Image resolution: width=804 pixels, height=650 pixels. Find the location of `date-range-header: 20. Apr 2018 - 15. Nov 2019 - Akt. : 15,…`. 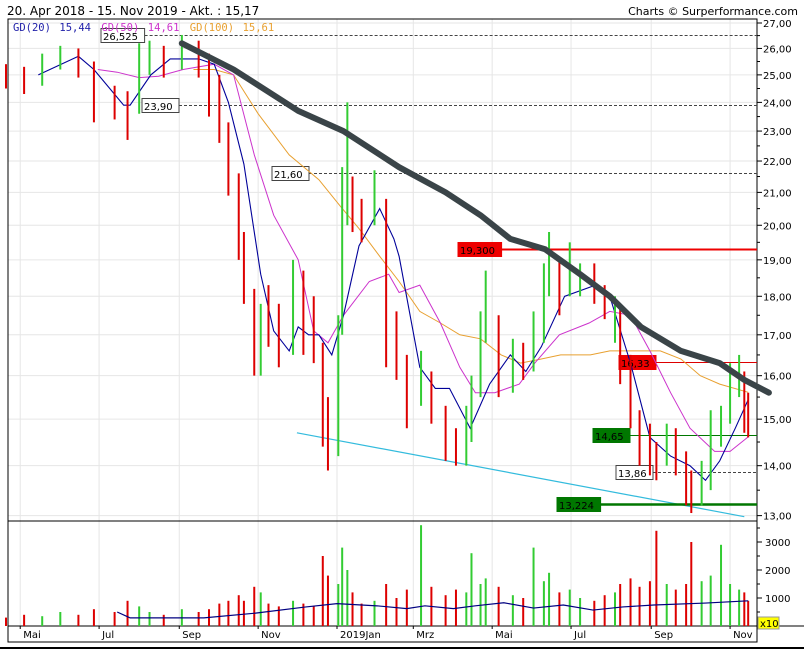

date-range-header: 20. Apr 2018 - 15. Nov 2019 - Akt. : 15,… is located at coordinates (133, 11).